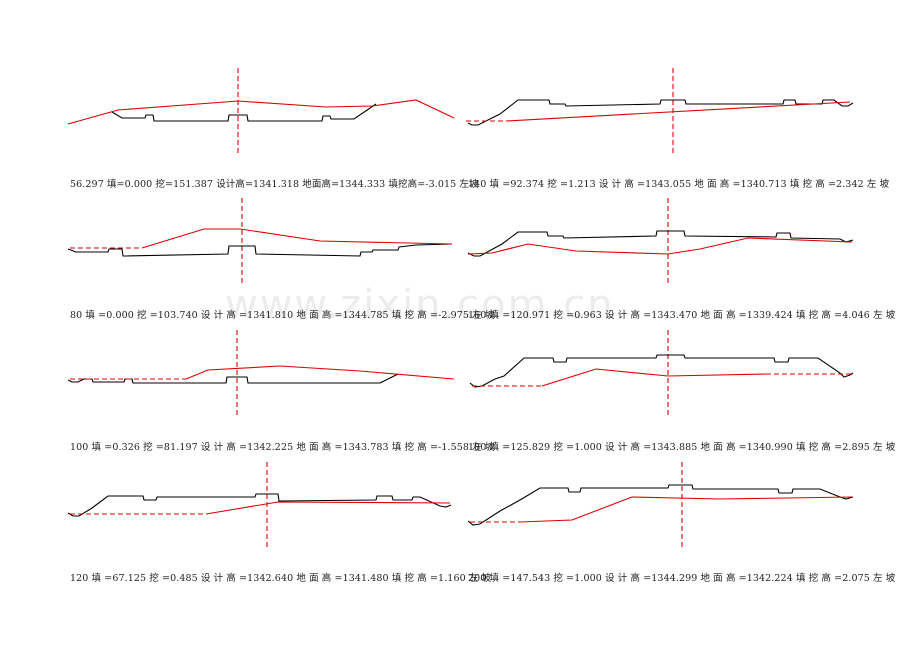 Image resolution: width=920 pixels, height=651 pixels. I want to click on section-5-drawing, so click(261, 374).